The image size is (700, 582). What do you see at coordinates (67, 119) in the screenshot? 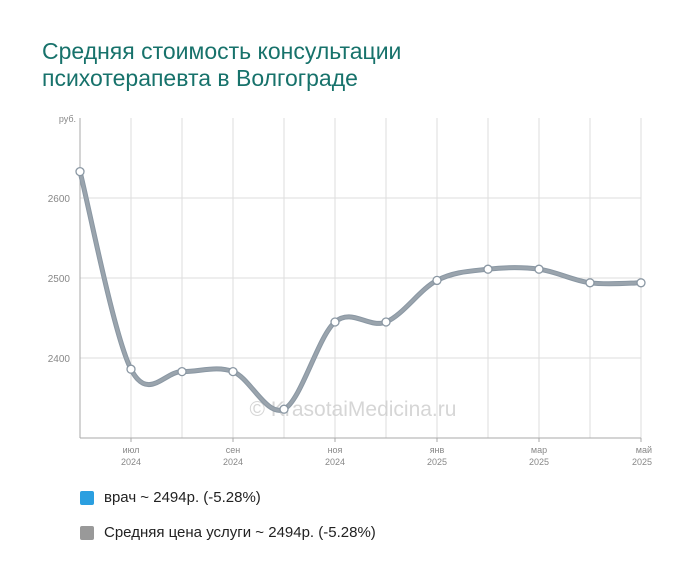
I see `y-axis-unit-label: руб.` at bounding box center [67, 119].